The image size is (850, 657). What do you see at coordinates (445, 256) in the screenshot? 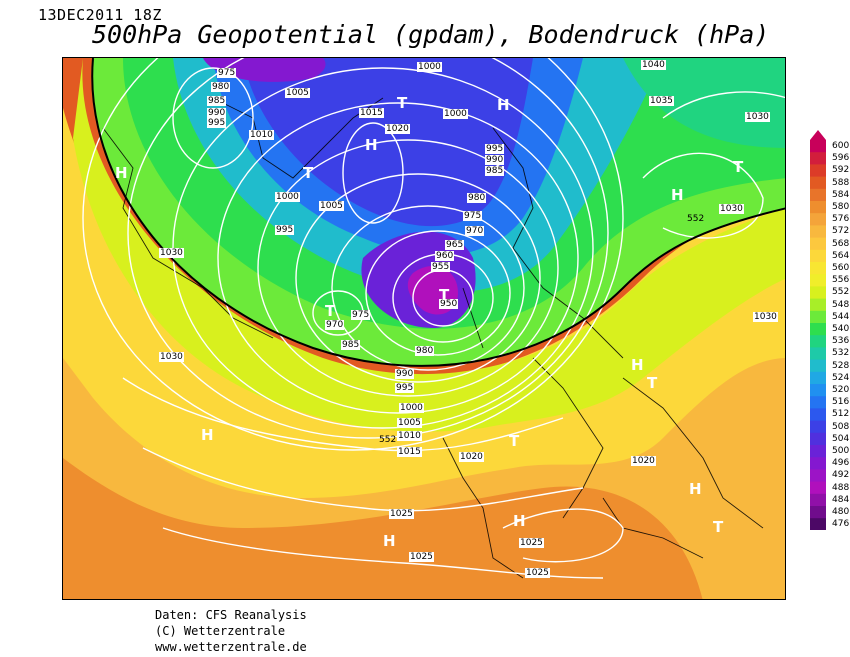
I see `isobar-label: 960` at bounding box center [445, 256].